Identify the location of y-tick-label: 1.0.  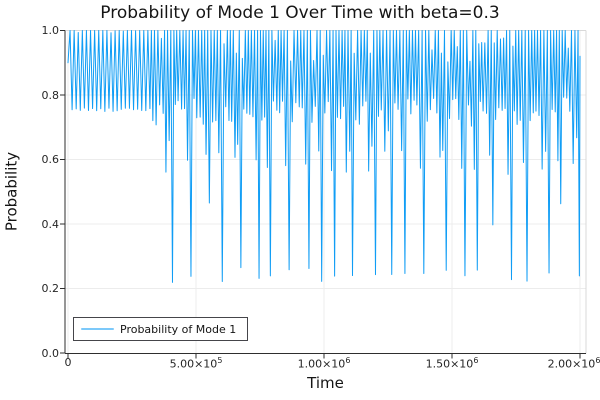
(50, 30).